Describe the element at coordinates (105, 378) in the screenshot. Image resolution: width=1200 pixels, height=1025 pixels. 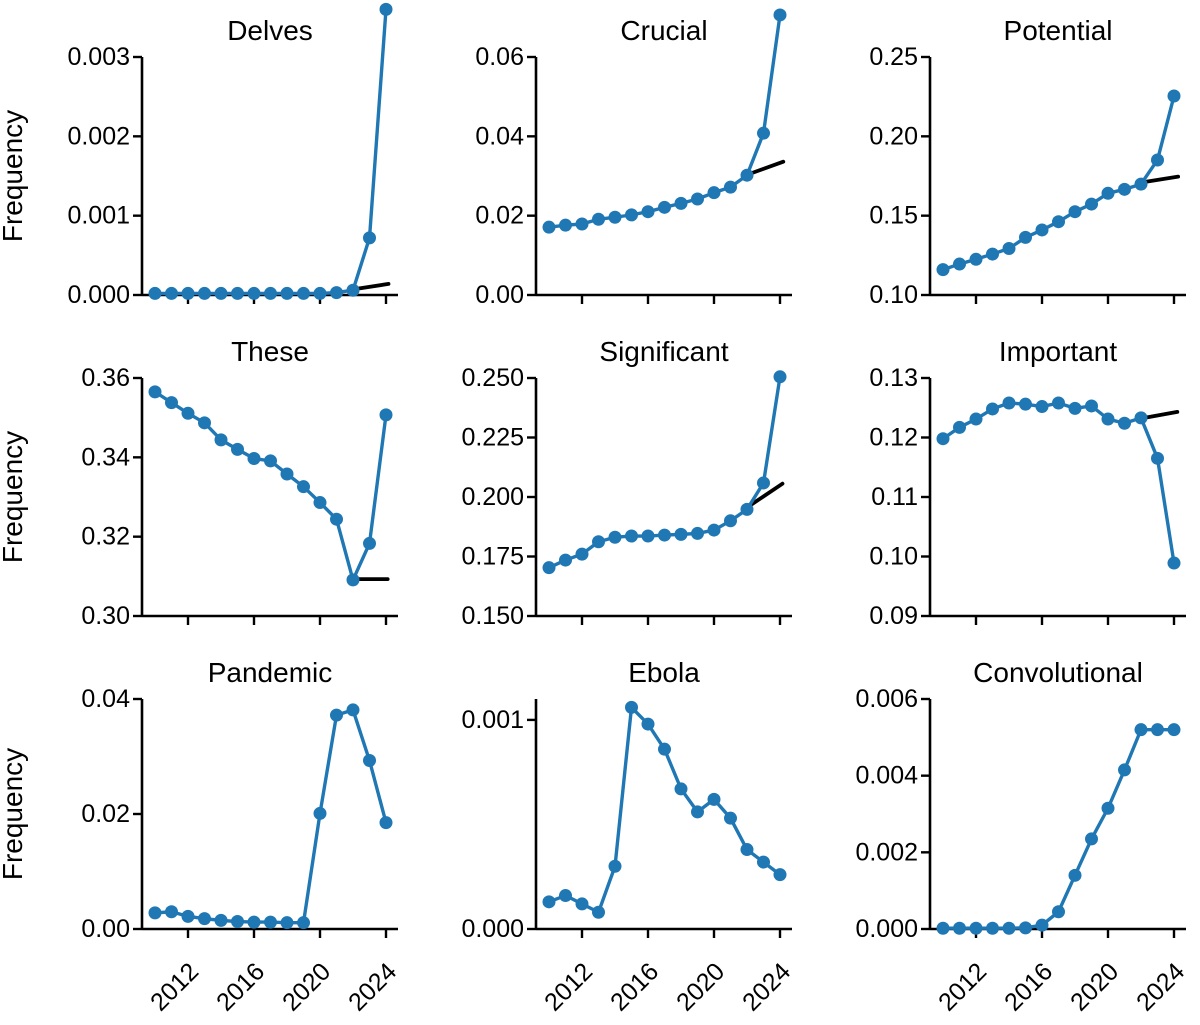
I see `y-tick-label: 0.36` at that location.